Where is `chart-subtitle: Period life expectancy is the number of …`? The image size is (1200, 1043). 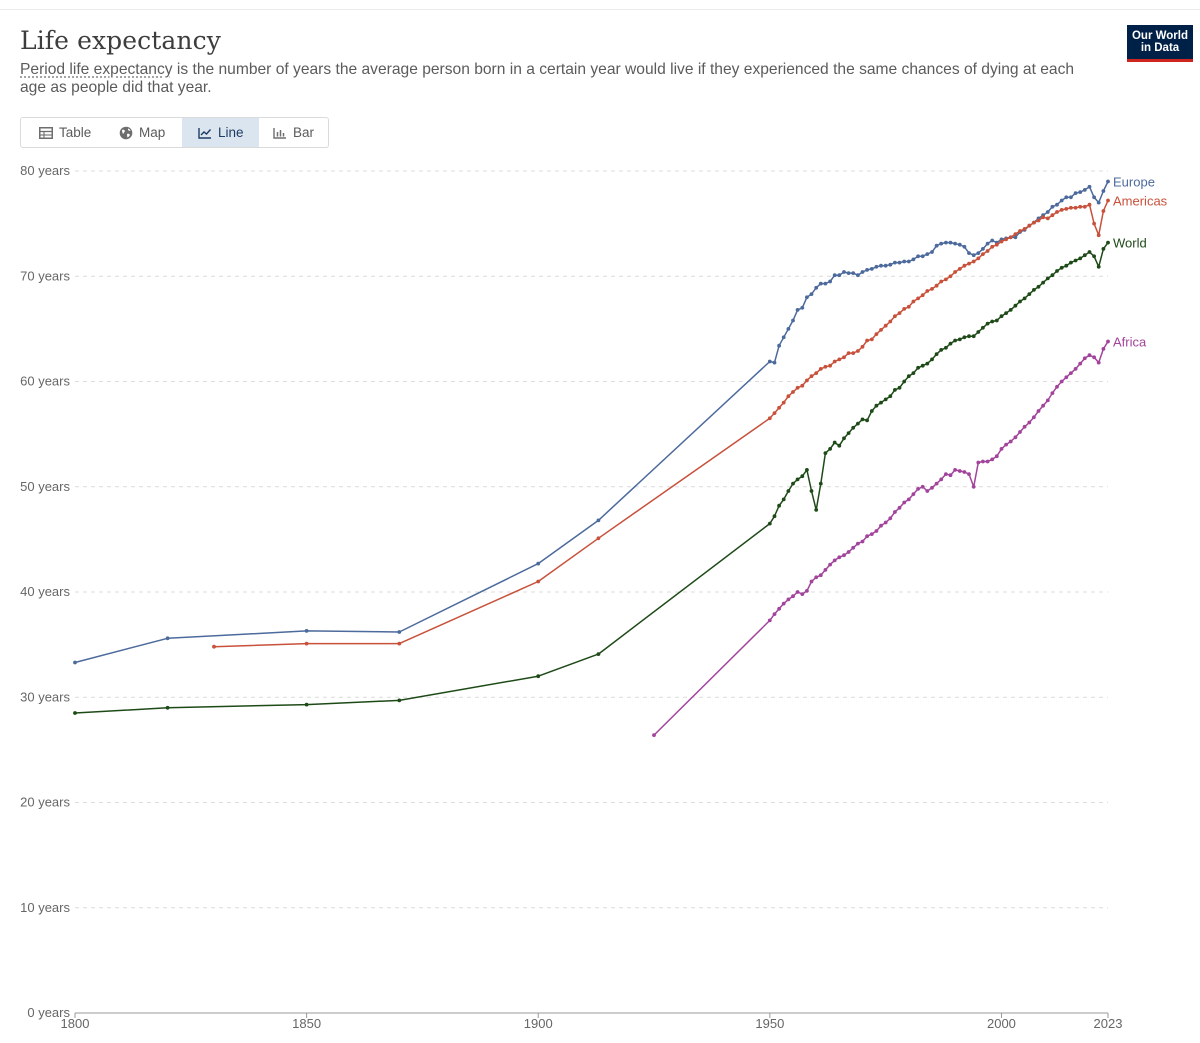
chart-subtitle: Period life expectancy is the number of … is located at coordinates (560, 79).